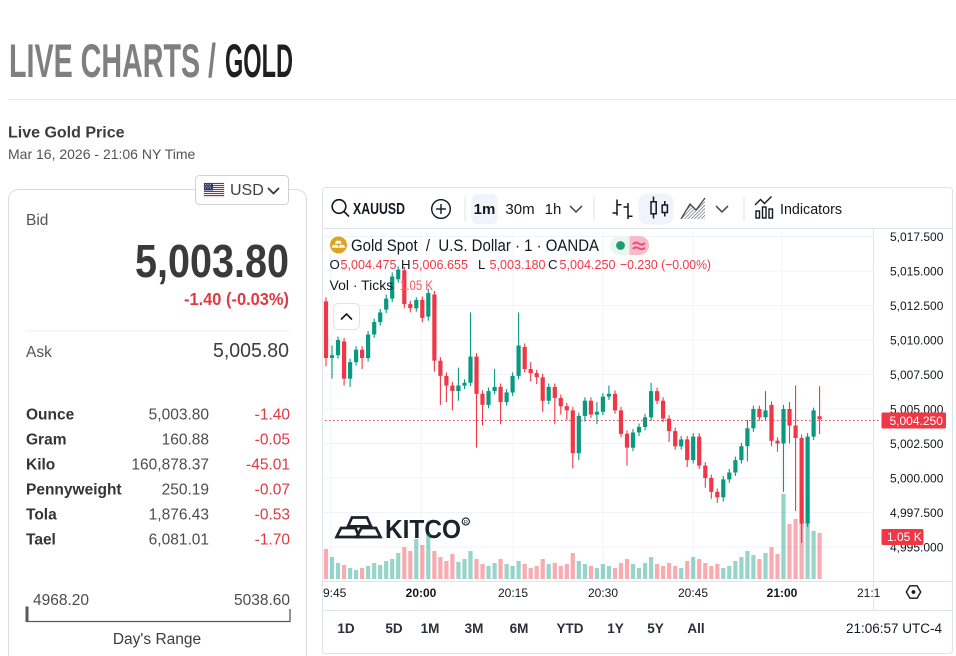 Image resolution: width=956 pixels, height=656 pixels. What do you see at coordinates (519, 628) in the screenshot?
I see `svg-text: 6M` at bounding box center [519, 628].